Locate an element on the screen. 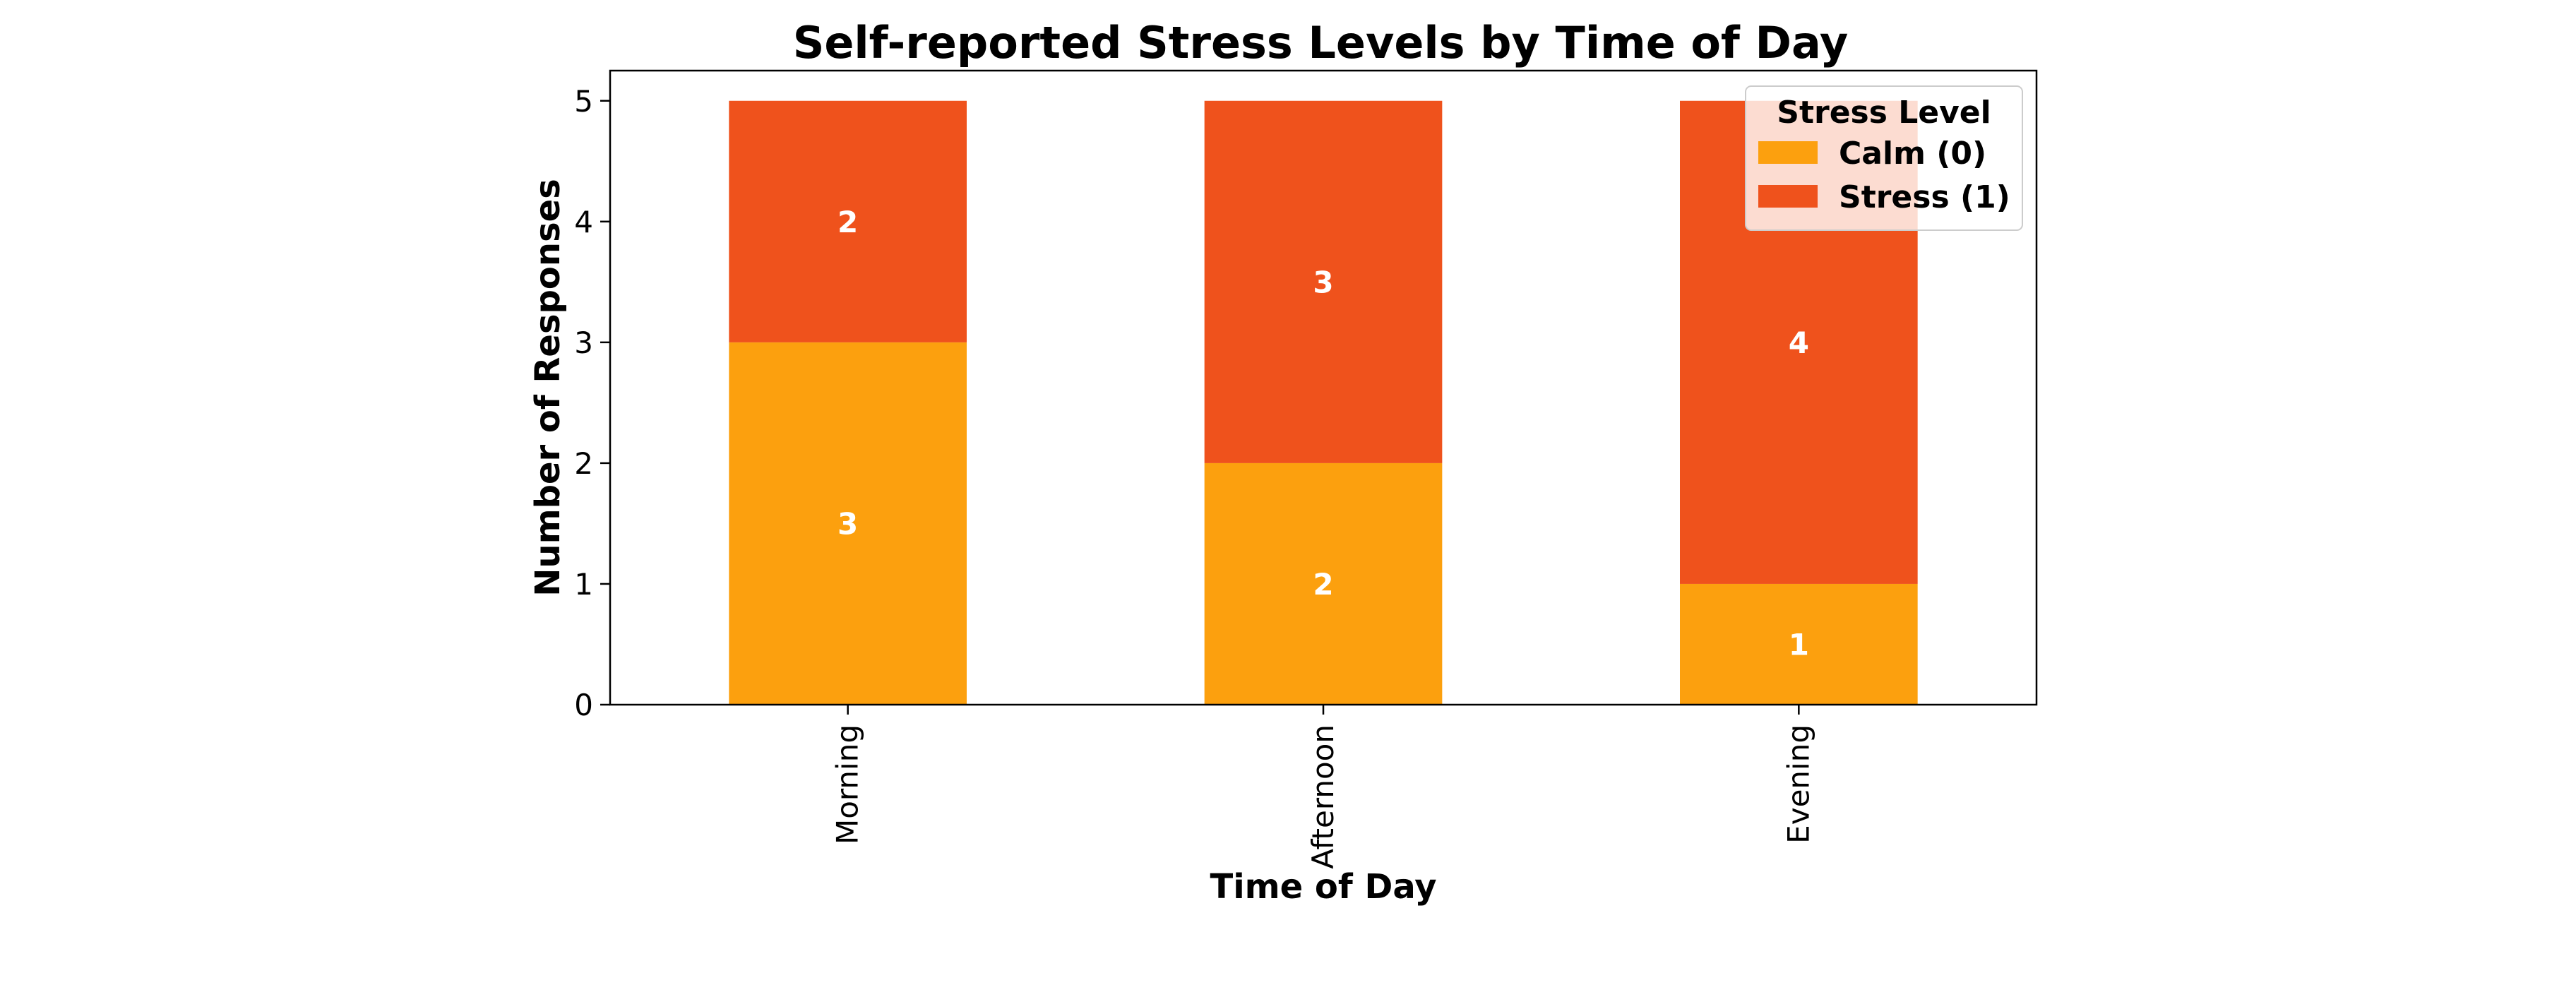 This screenshot has height=997, width=2576. y-tick-label-5: 5 is located at coordinates (583, 101).